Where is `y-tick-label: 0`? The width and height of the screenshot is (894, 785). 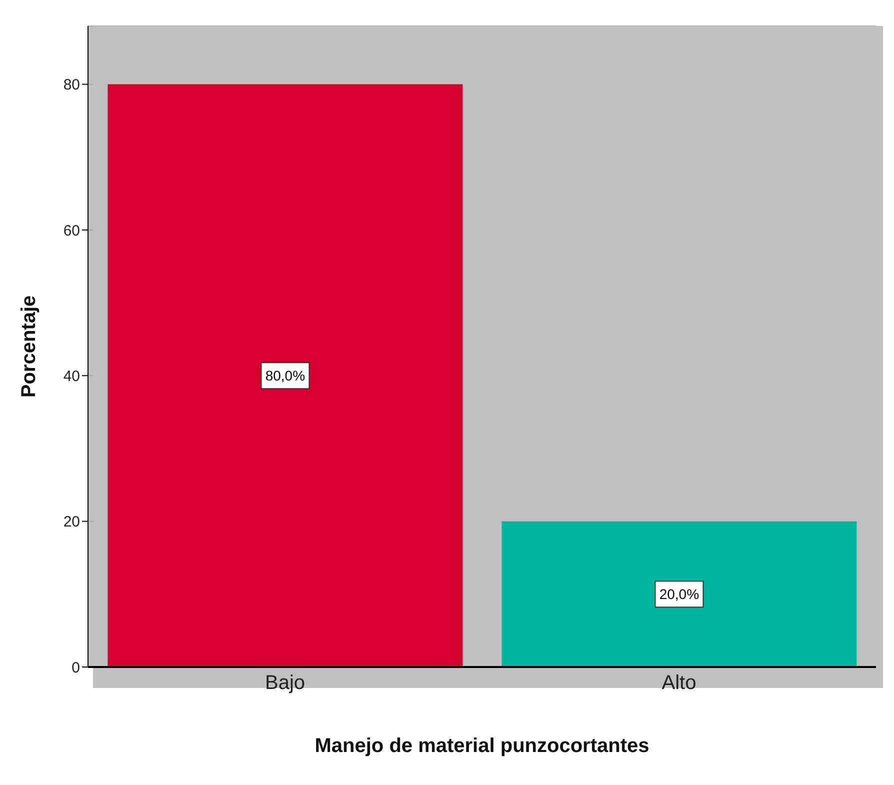
y-tick-label: 0 is located at coordinates (76, 667).